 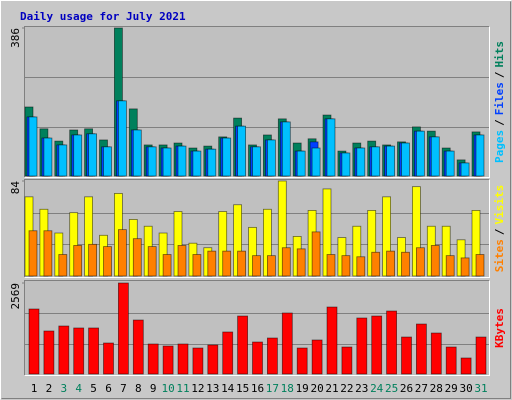 What do you see at coordinates (272, 388) in the screenshot?
I see `x-tick-label: 17` at bounding box center [272, 388].